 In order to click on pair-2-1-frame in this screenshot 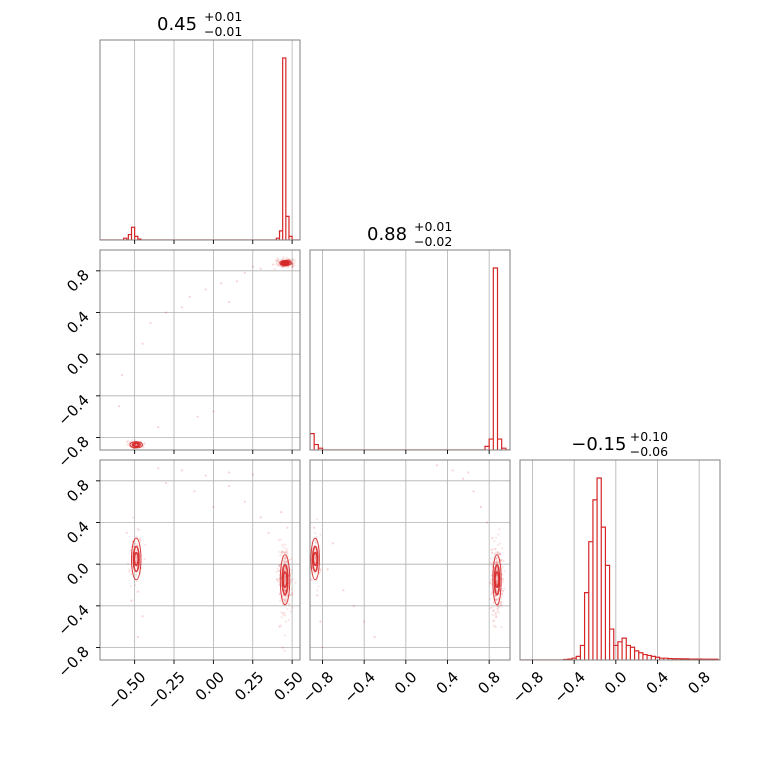, I will do `click(410, 560)`.